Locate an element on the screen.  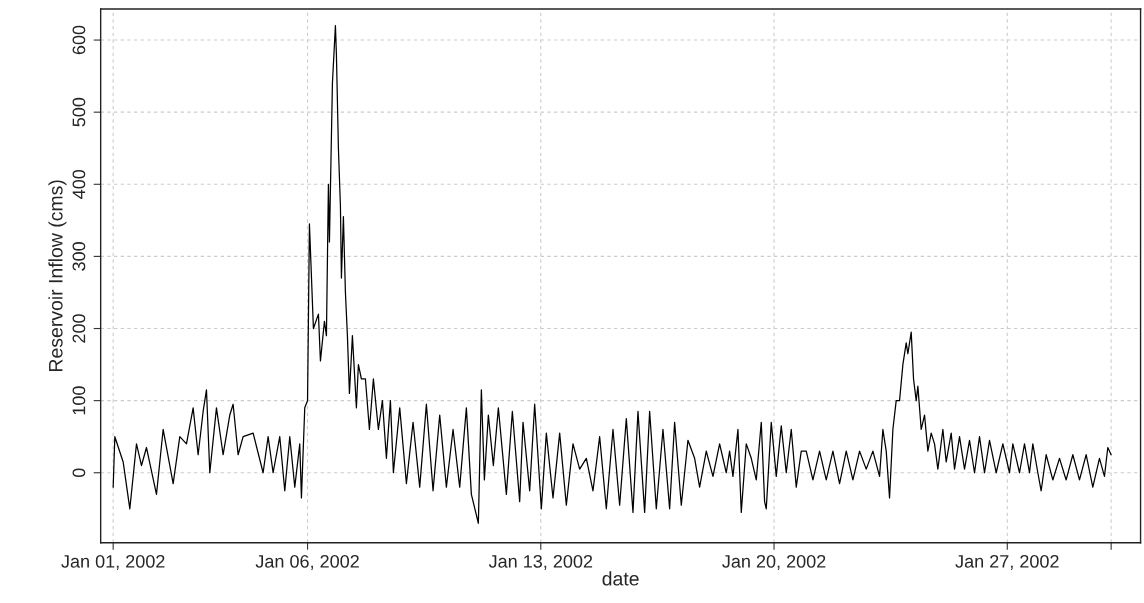
y-tick-label: 400 is located at coordinates (79, 184).